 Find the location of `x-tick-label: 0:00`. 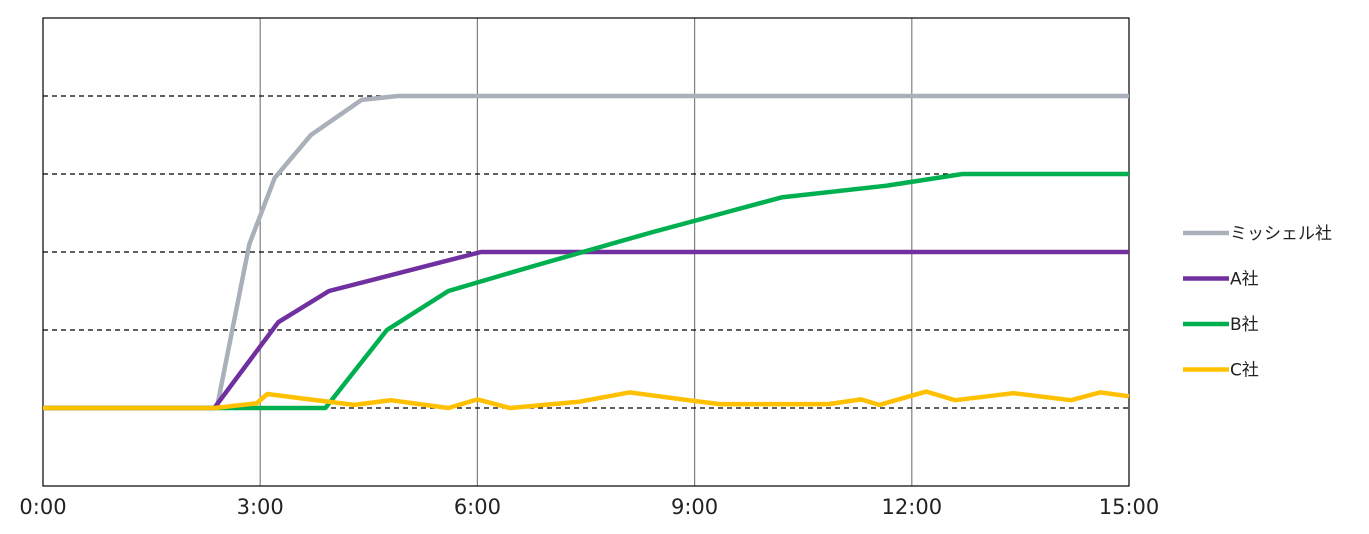

x-tick-label: 0:00 is located at coordinates (42, 507).